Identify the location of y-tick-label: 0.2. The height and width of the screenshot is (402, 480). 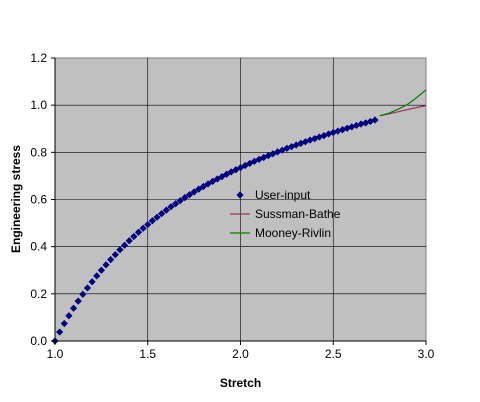
(38, 294).